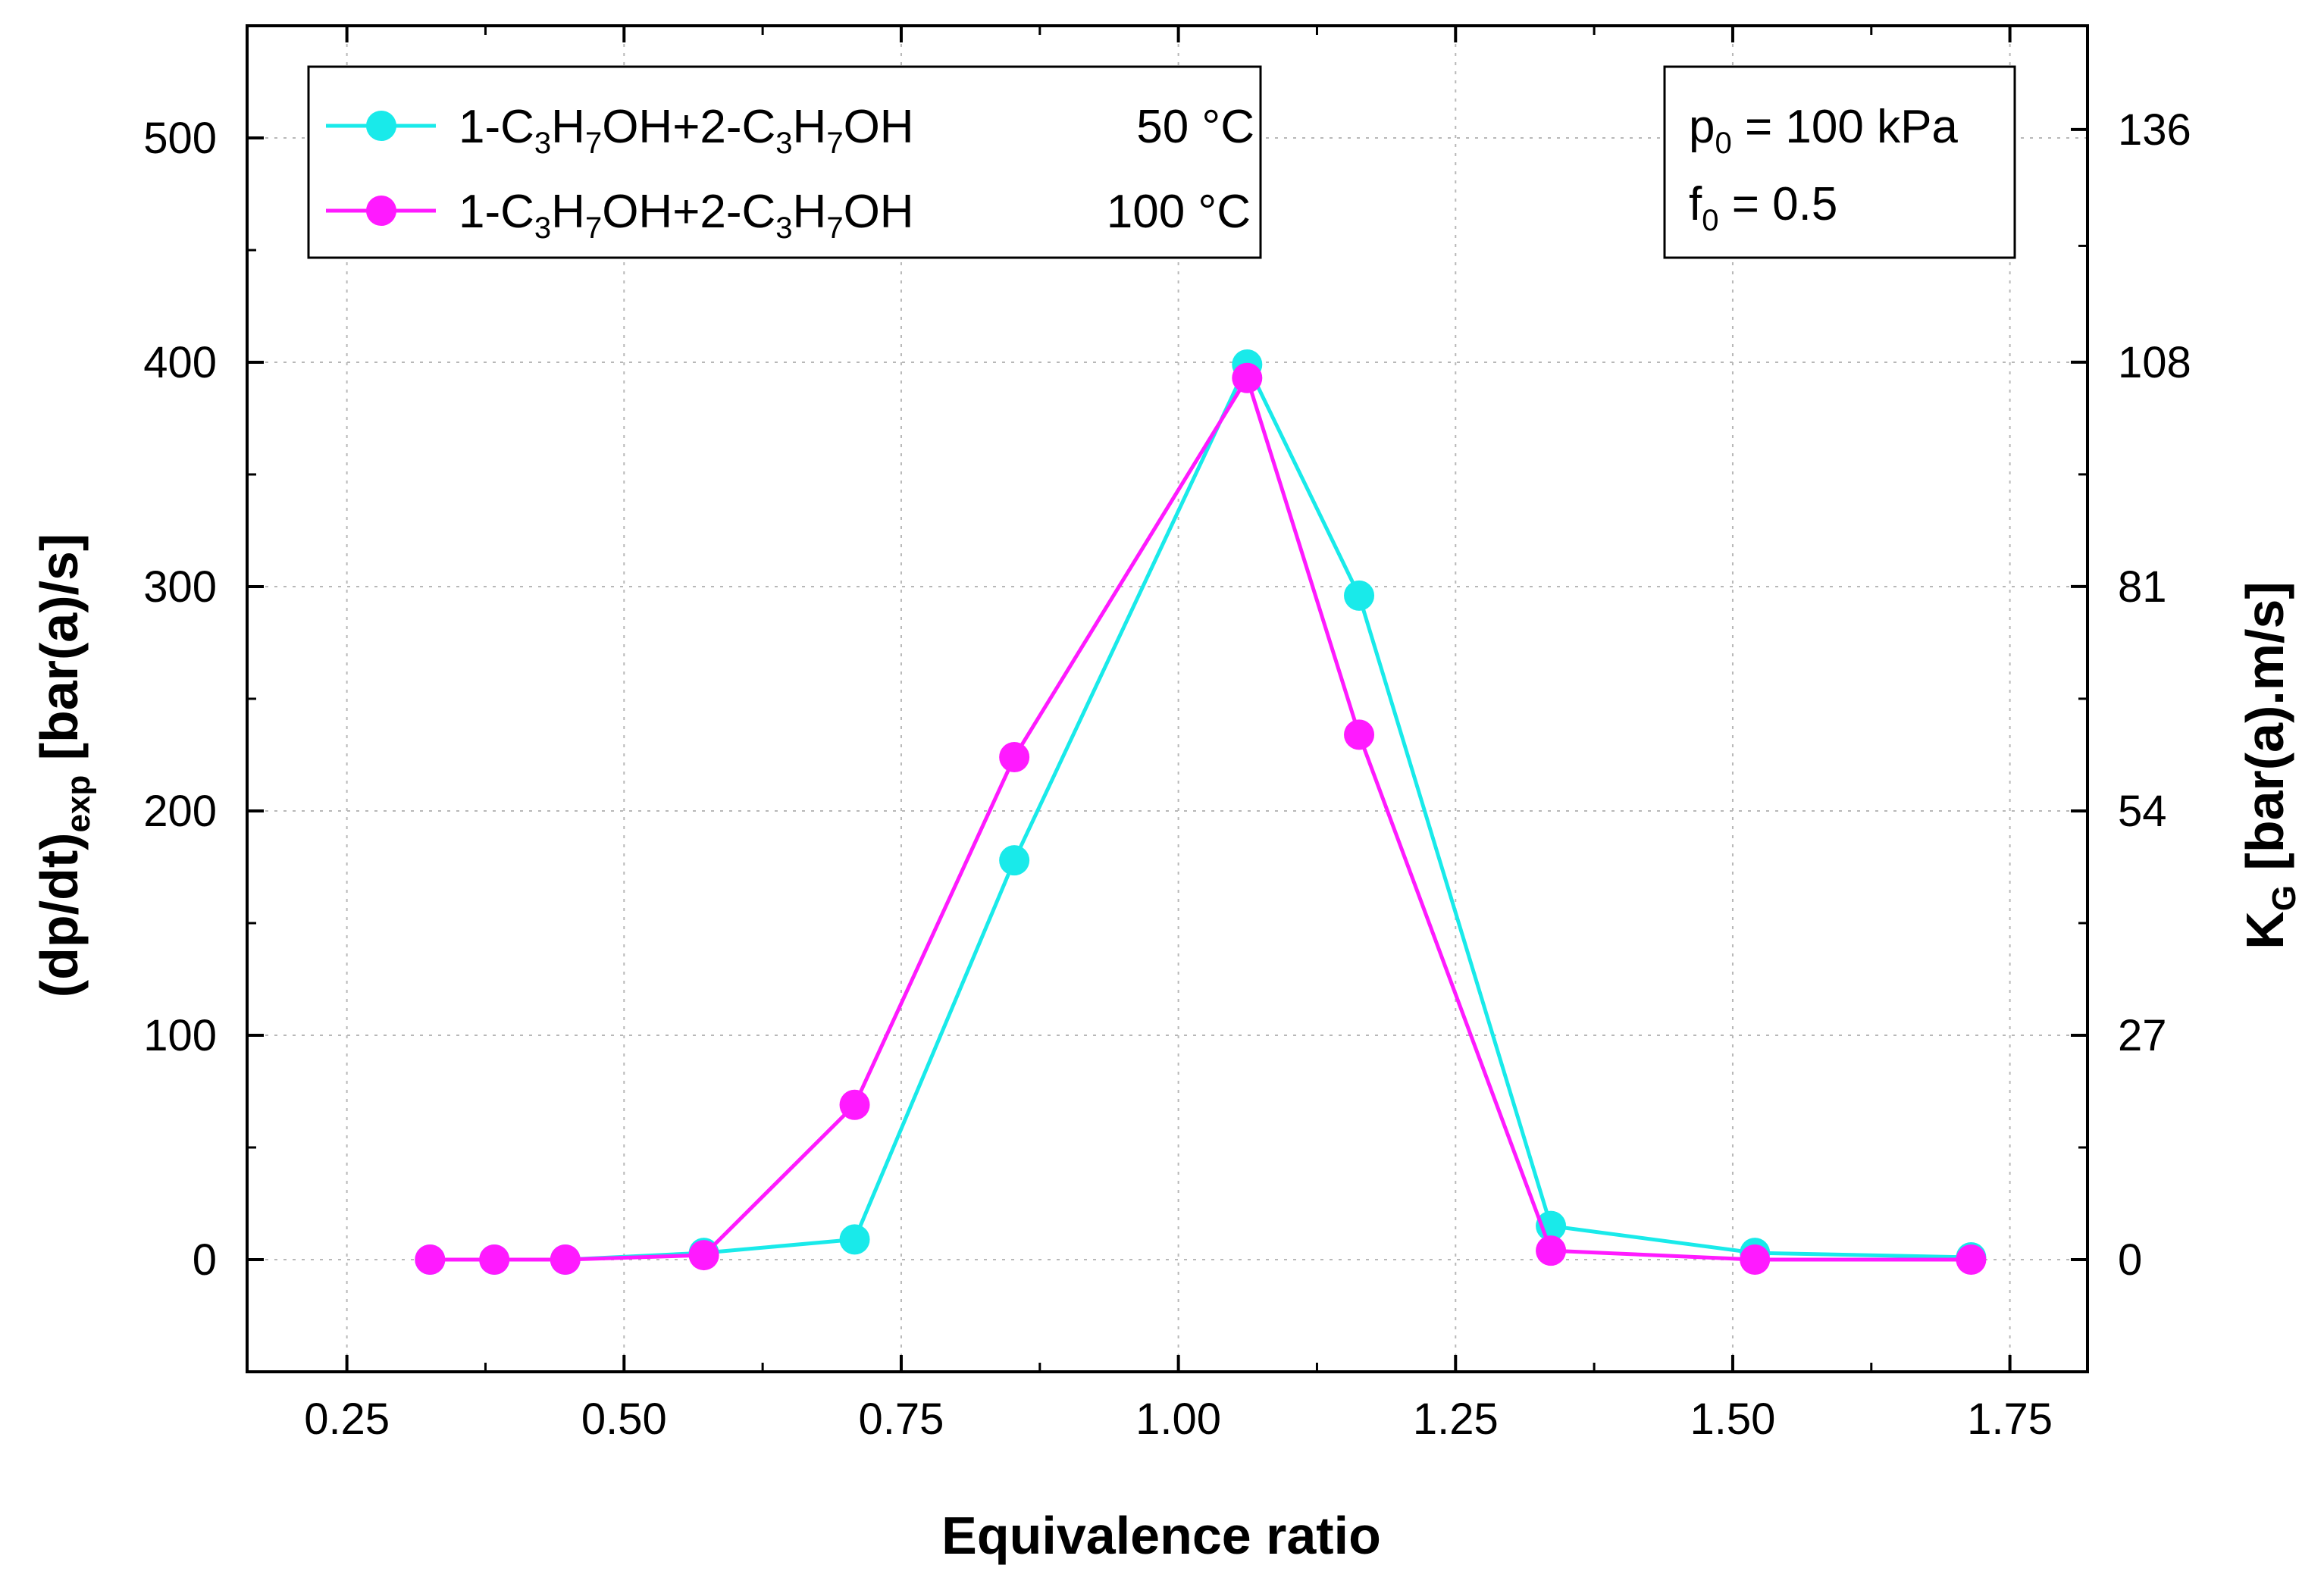  What do you see at coordinates (180, 138) in the screenshot?
I see `y-tick-label: 500` at bounding box center [180, 138].